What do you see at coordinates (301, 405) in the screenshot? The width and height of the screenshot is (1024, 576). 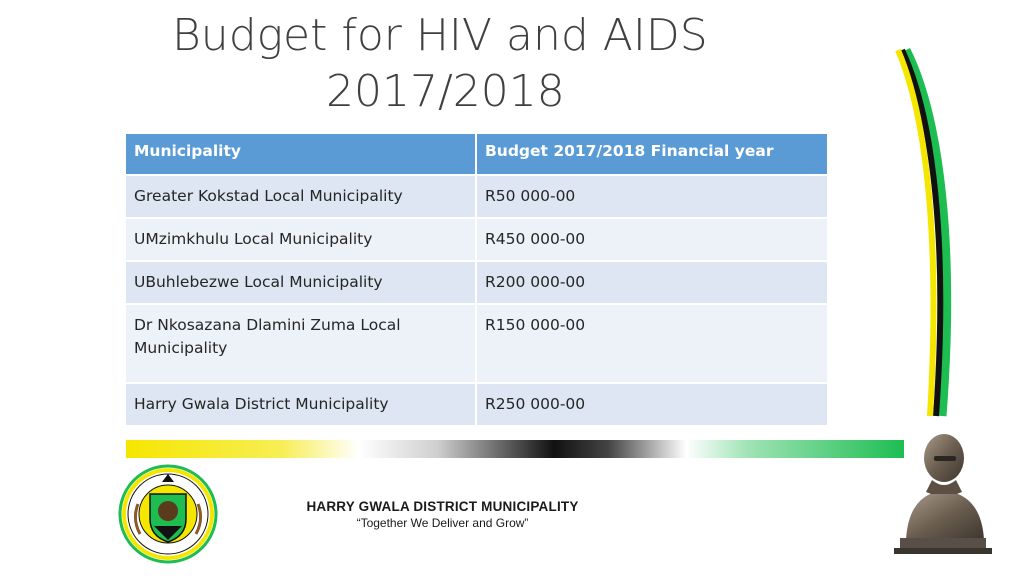 I see `municipality-cell: Harry Gwala District Municipality` at bounding box center [301, 405].